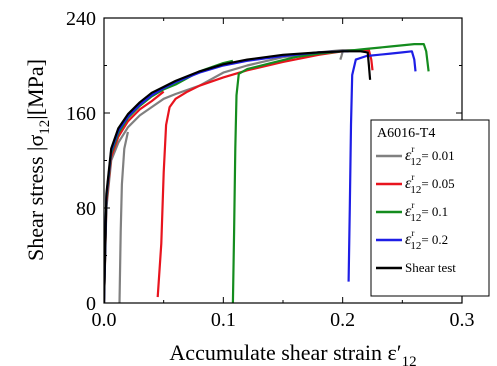  What do you see at coordinates (430, 267) in the screenshot?
I see `legend-label: Shear test` at bounding box center [430, 267].